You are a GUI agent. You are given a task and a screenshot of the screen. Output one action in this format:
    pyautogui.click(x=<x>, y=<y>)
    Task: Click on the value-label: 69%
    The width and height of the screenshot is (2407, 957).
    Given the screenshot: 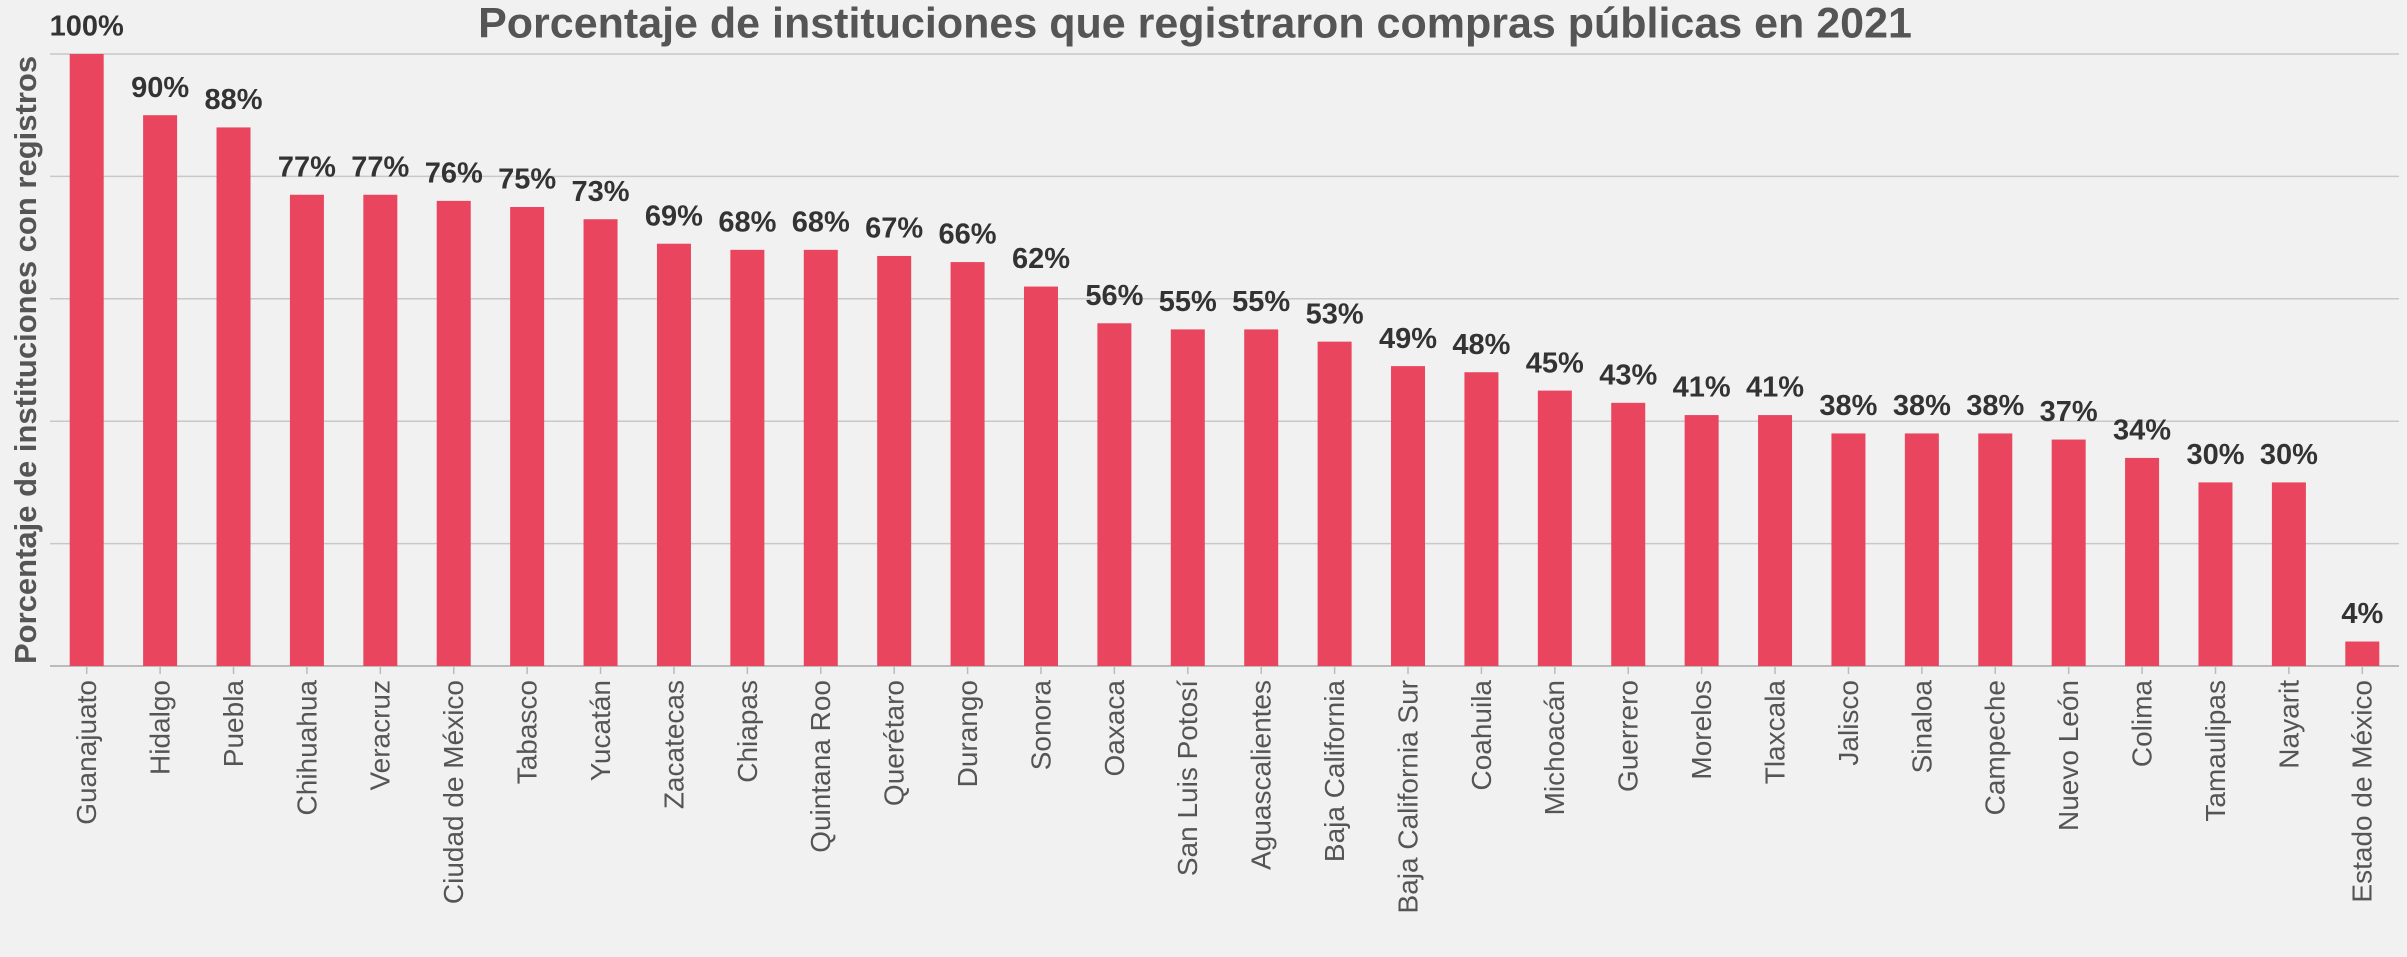 What is the action you would take?
    pyautogui.click(x=674, y=216)
    